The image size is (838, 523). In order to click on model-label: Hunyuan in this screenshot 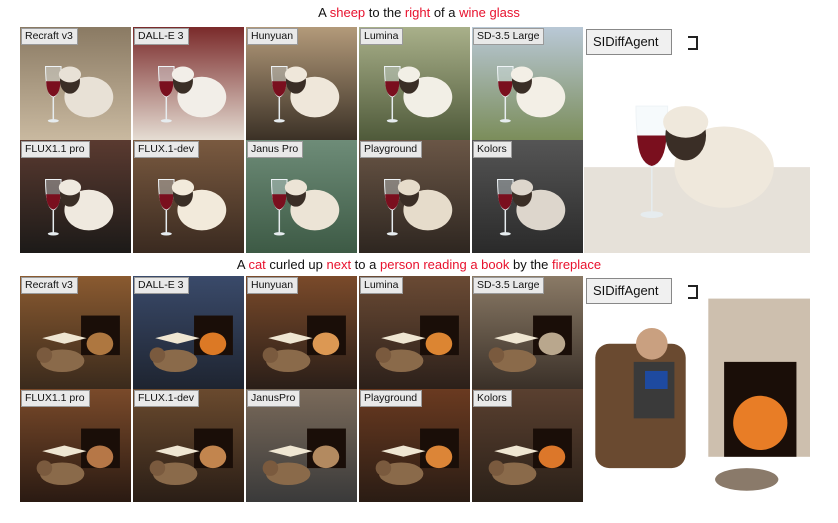, I will do `click(273, 285)`.